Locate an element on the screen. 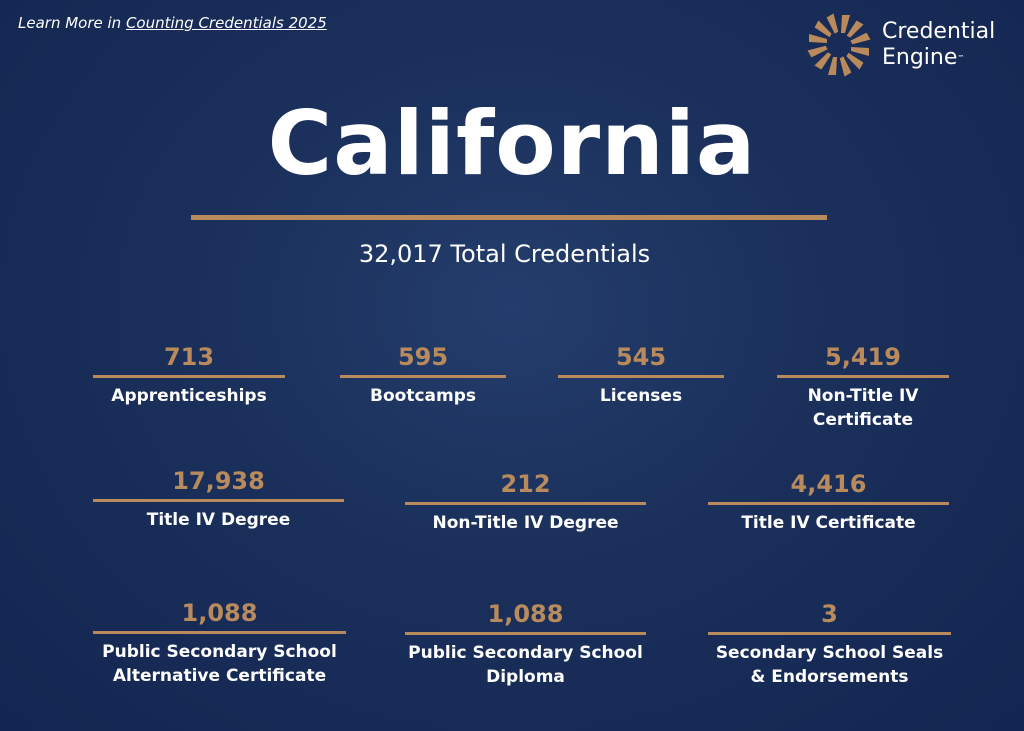 This screenshot has width=1024, height=731. stat-non-title-iv-degree: 212 Non-Title IV Degree is located at coordinates (525, 502).